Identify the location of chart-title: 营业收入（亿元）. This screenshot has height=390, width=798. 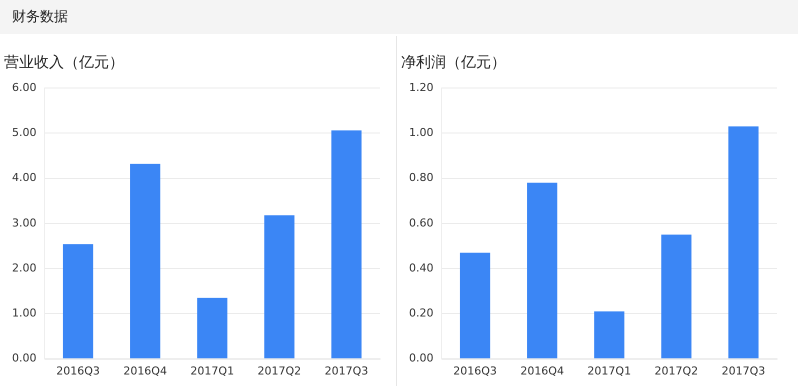
(64, 61).